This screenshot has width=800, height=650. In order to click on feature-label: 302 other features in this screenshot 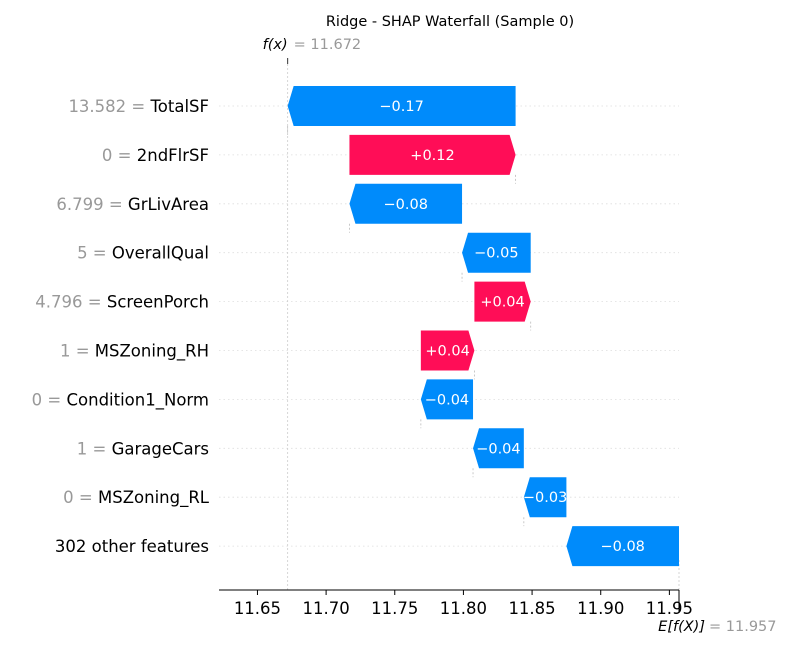, I will do `click(132, 546)`.